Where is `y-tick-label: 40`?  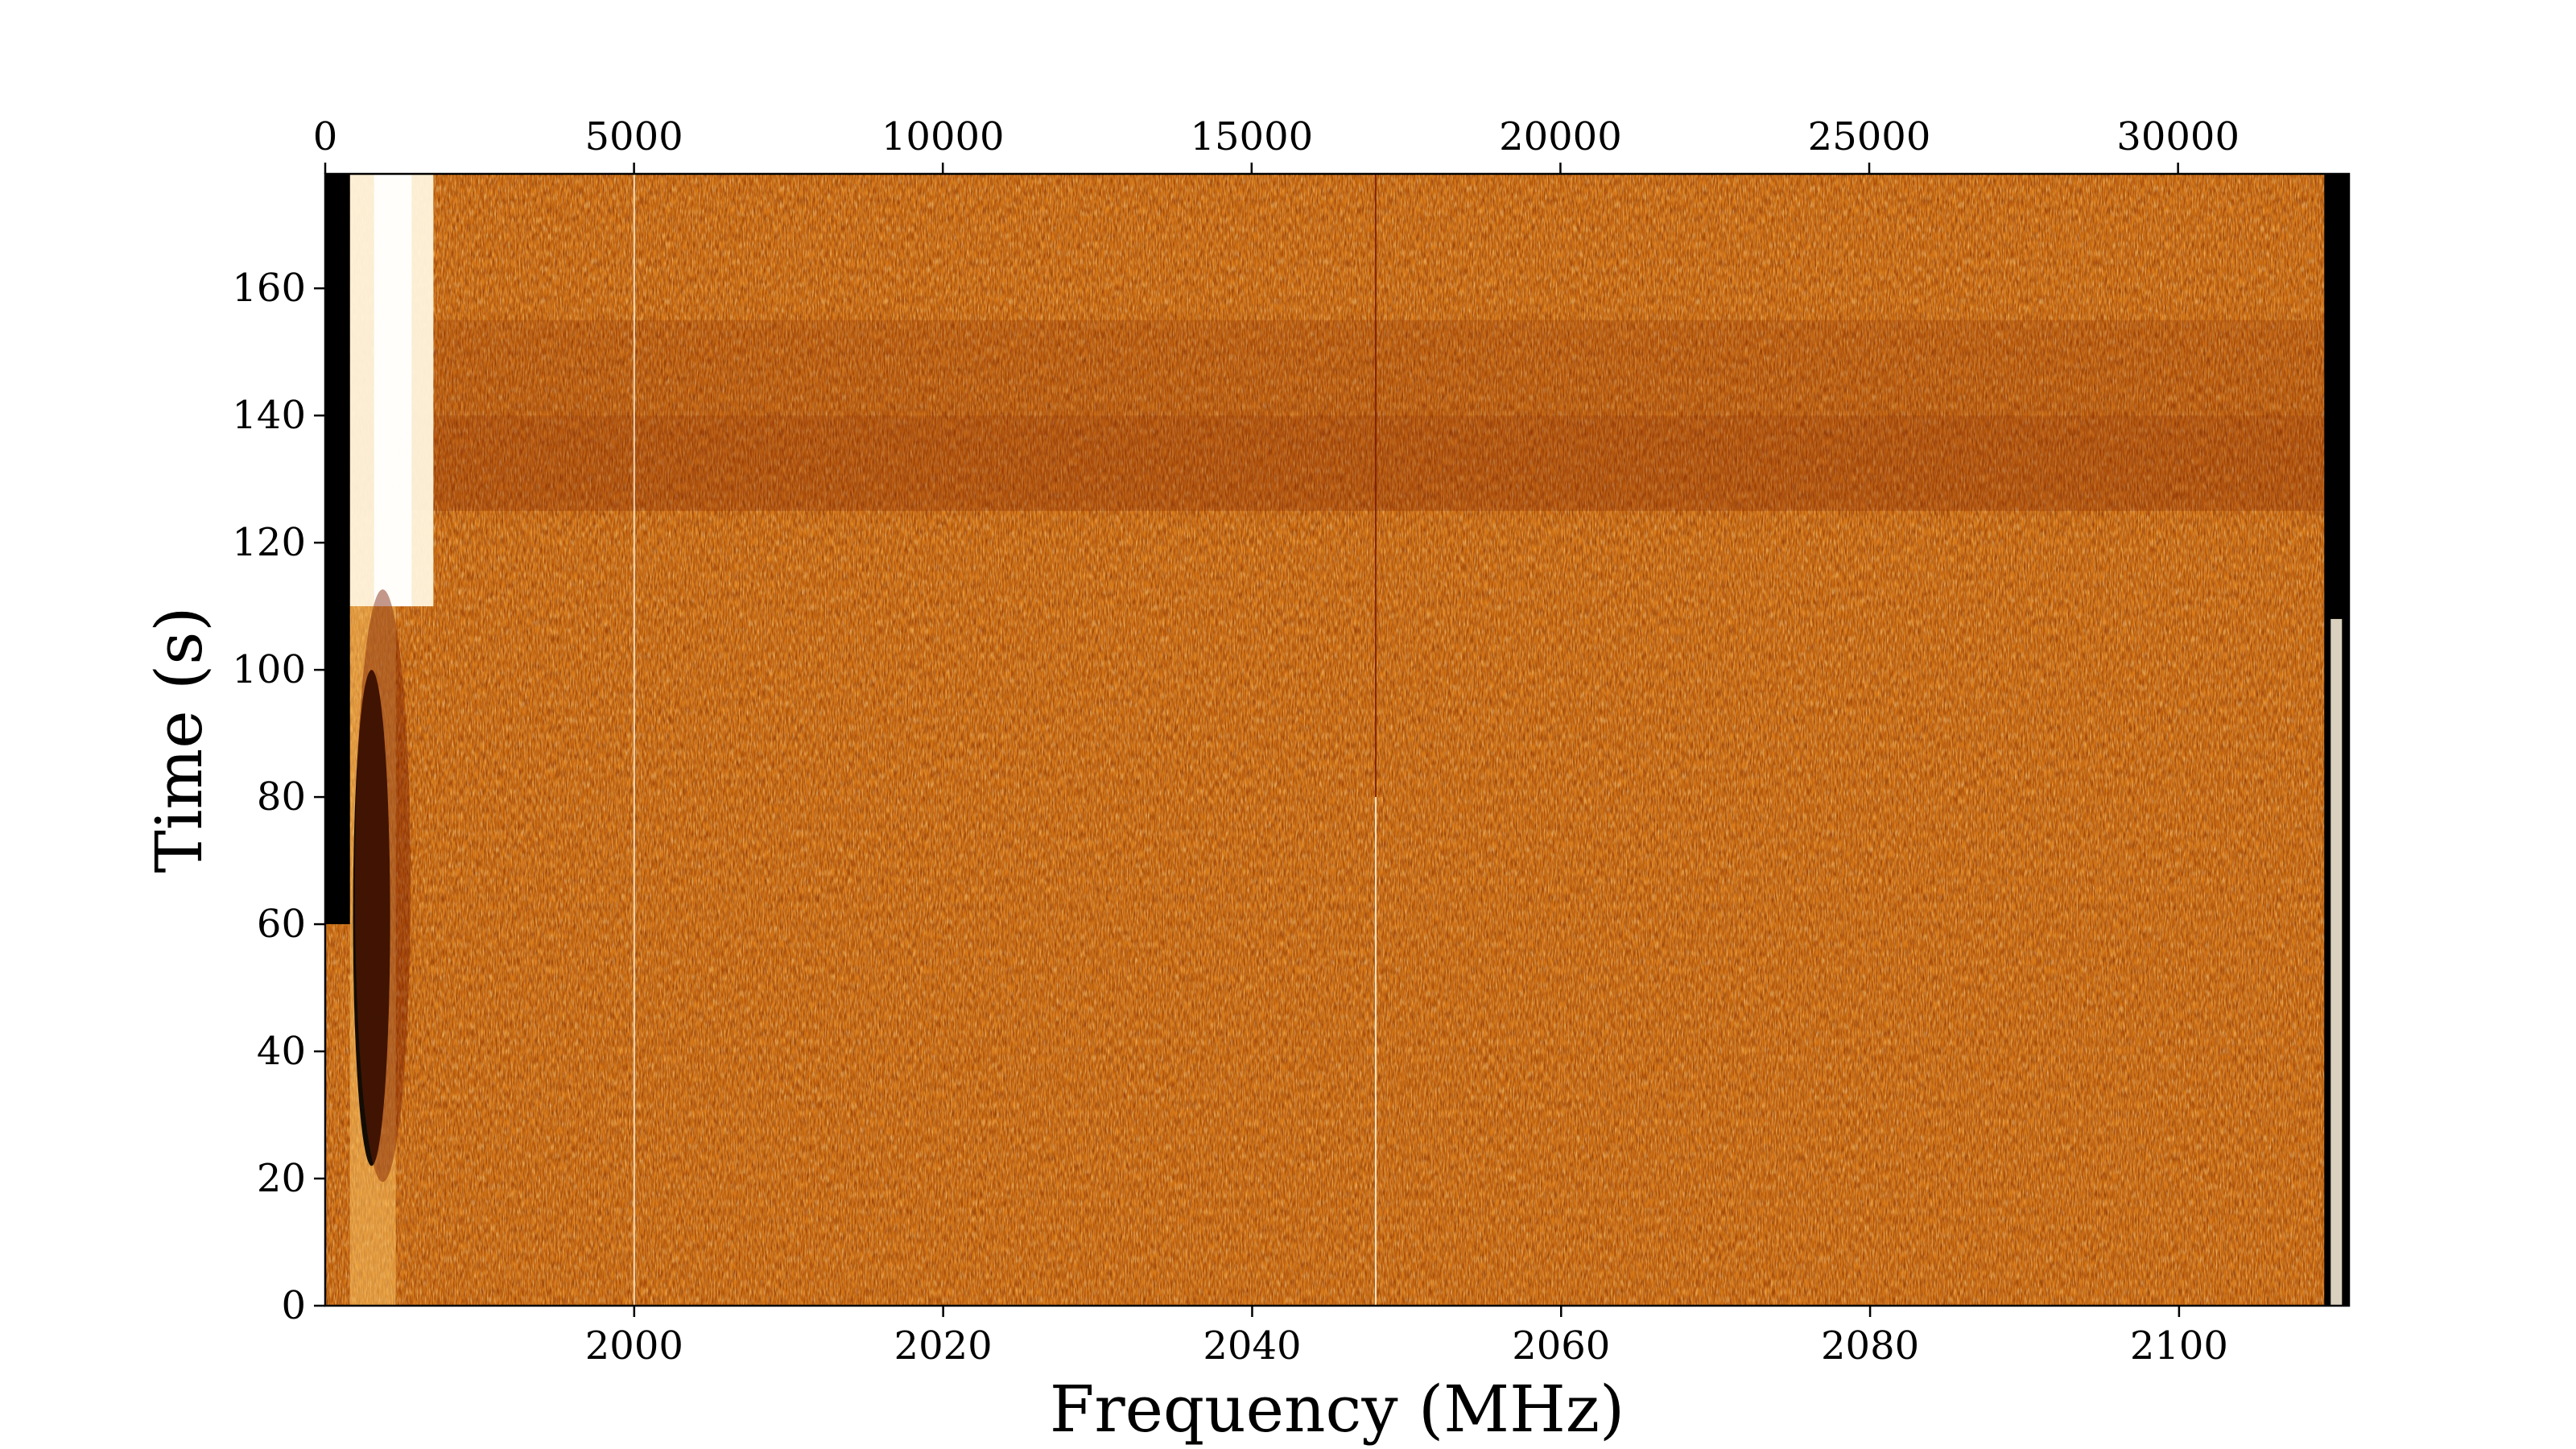 y-tick-label: 40 is located at coordinates (281, 1051).